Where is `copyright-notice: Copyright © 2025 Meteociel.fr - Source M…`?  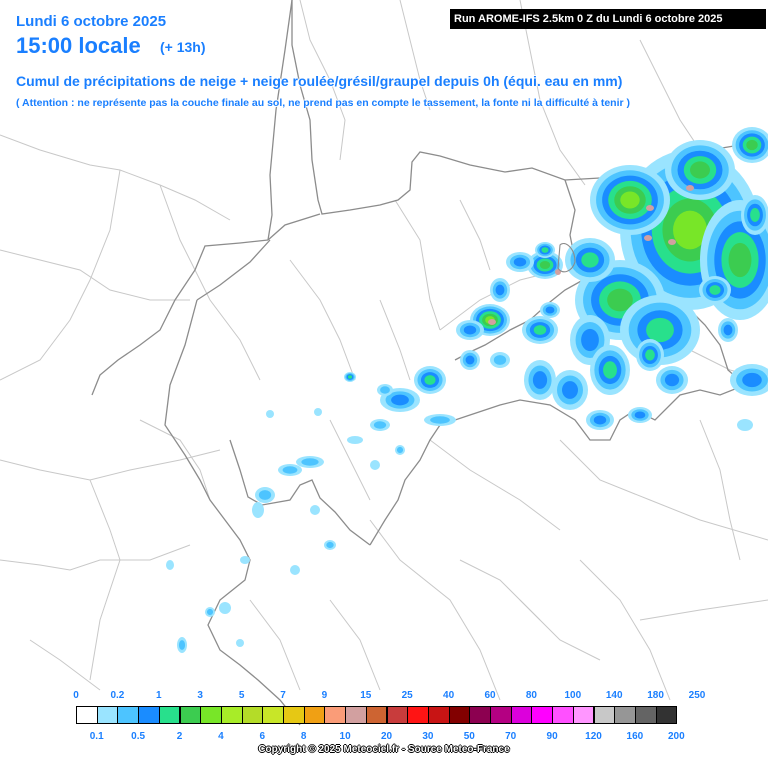
copyright-notice: Copyright © 2025 Meteociel.fr - Source M… is located at coordinates (384, 749).